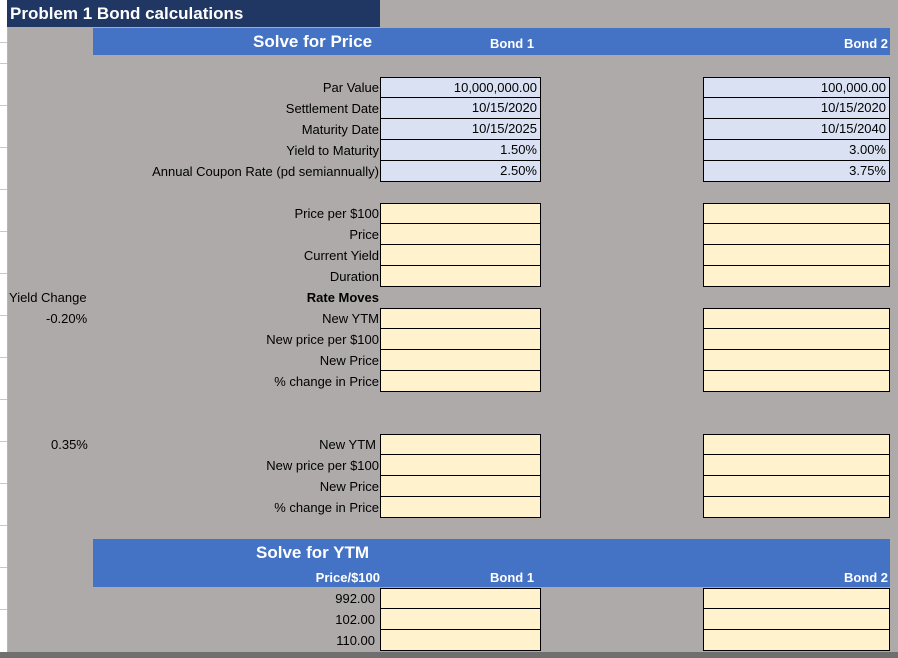  What do you see at coordinates (355, 640) in the screenshot?
I see `ytm-price-input: 110.00` at bounding box center [355, 640].